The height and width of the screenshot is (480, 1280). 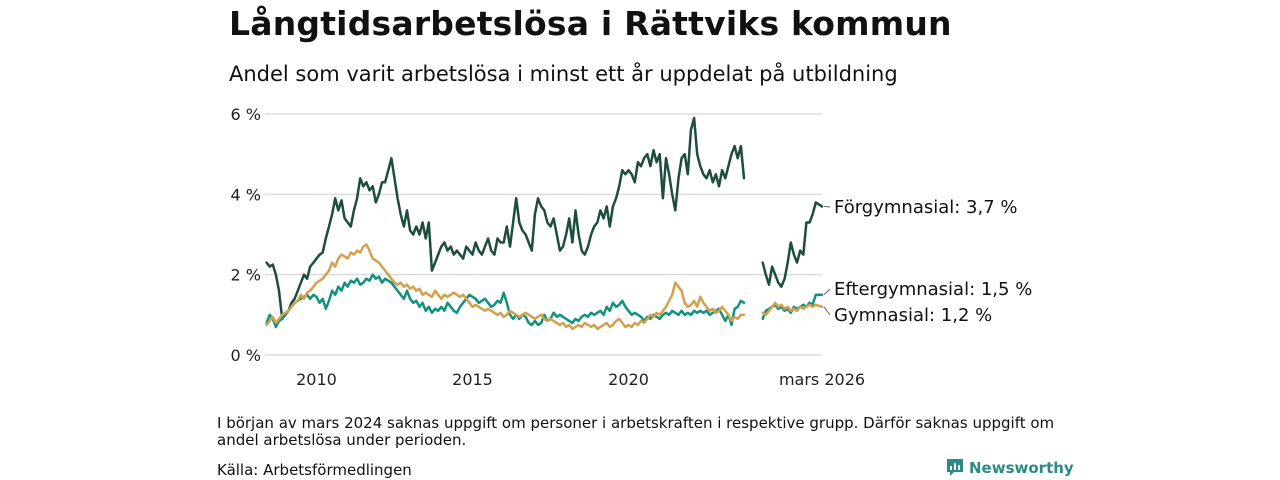 I want to click on end-label-eftergymnasial: Eftergymnasial: 1,5 %, so click(x=933, y=289).